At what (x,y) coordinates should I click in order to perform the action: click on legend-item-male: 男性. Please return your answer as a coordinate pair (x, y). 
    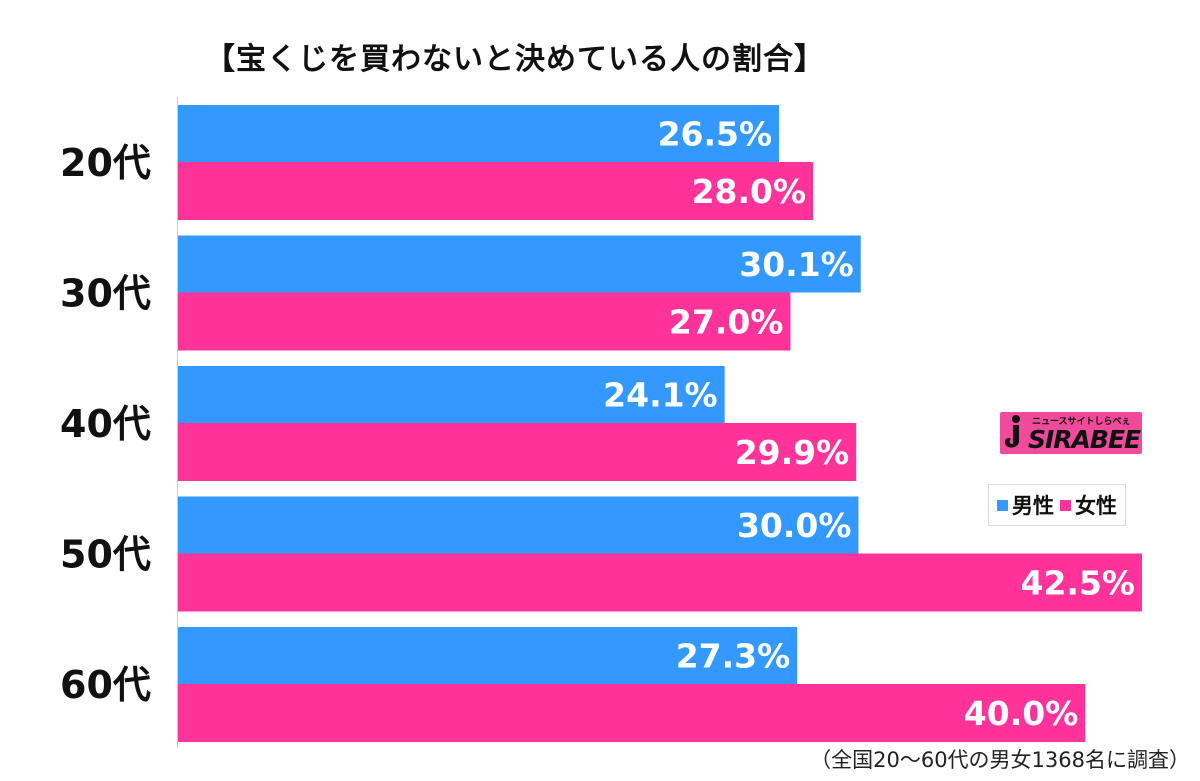
    Looking at the image, I should click on (1025, 505).